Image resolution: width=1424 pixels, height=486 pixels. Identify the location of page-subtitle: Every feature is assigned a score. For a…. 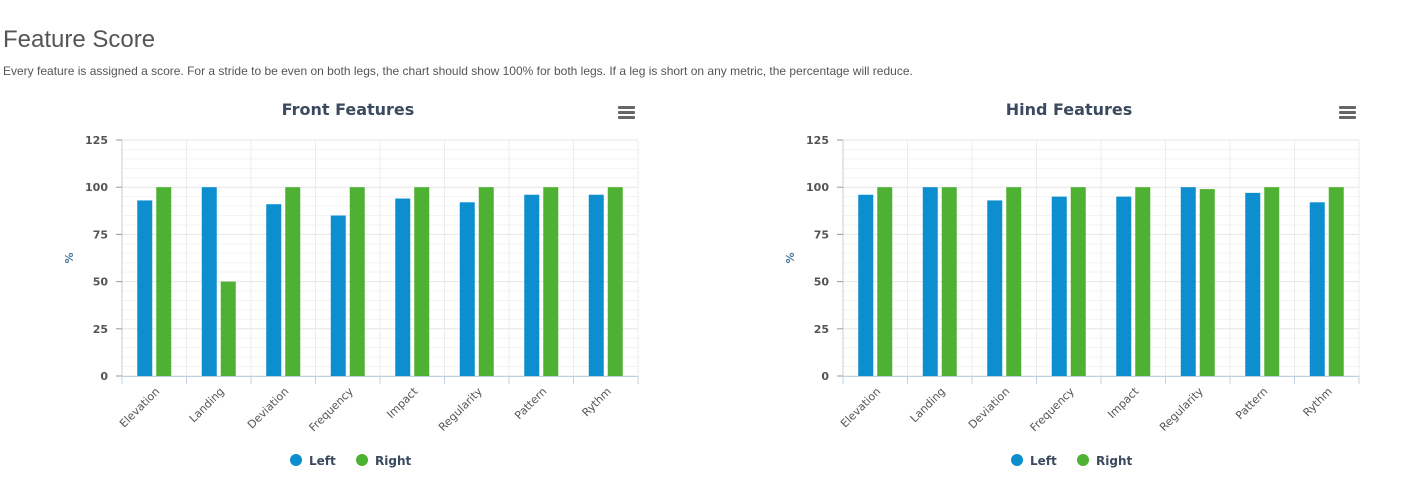
(458, 71).